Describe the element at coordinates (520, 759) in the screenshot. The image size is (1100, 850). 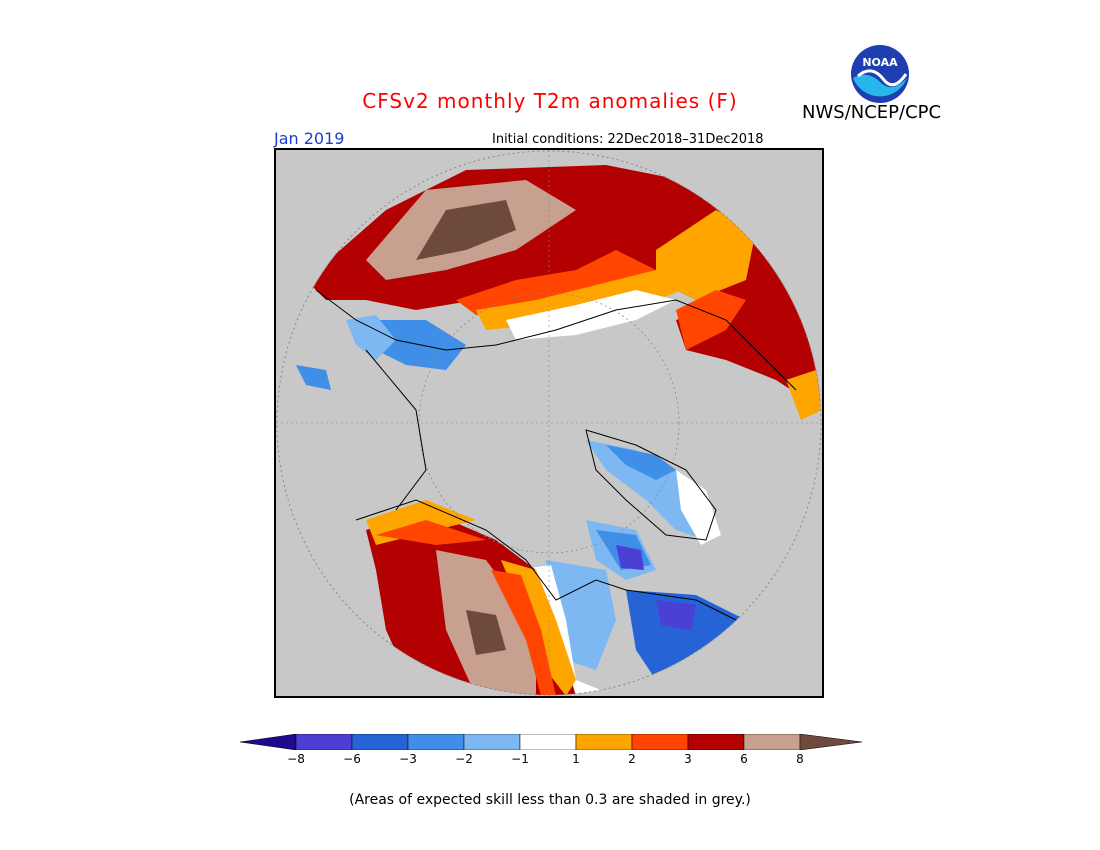
I see `colorbar-tick: −1` at that location.